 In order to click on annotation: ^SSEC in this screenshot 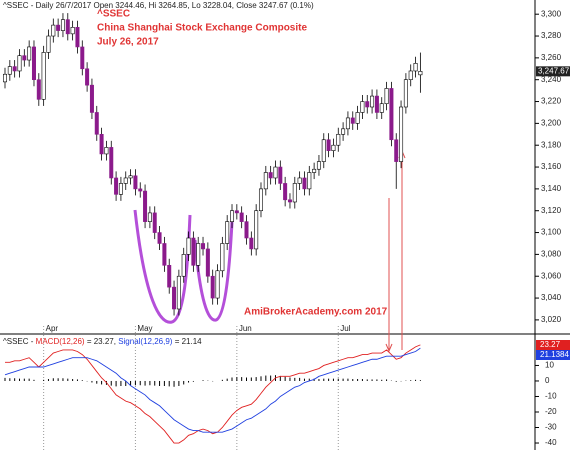, I will do `click(113, 14)`.